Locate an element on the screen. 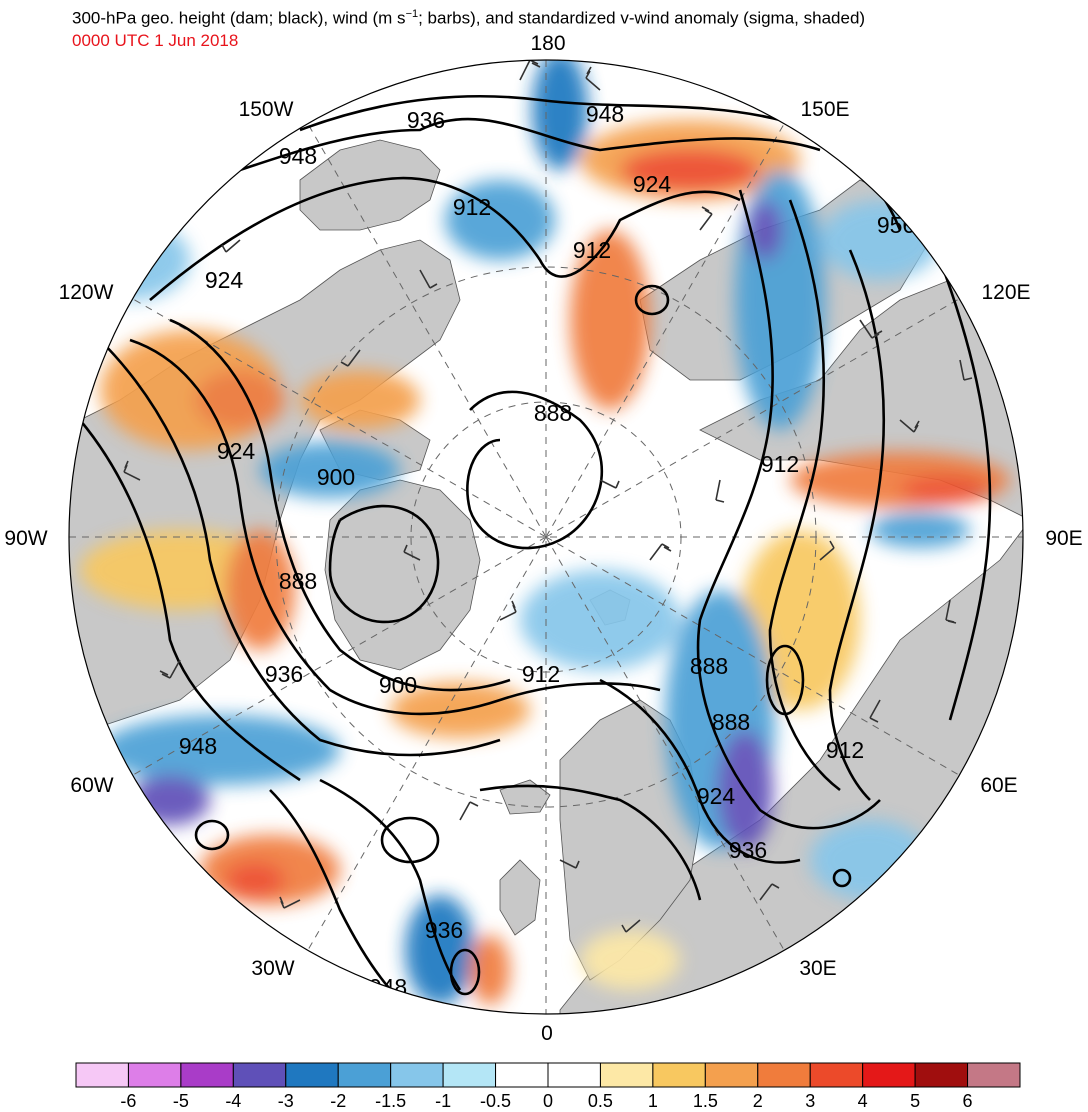 The height and width of the screenshot is (1112, 1088). lon-label-150e: 150E is located at coordinates (824, 109).